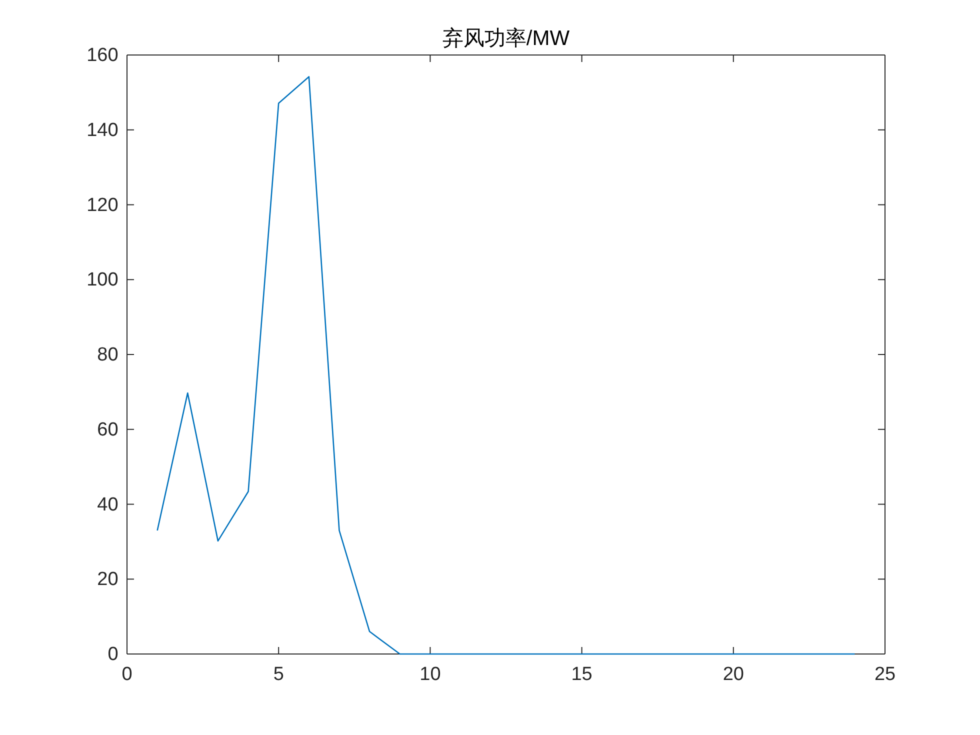 The width and height of the screenshot is (980, 735). Describe the element at coordinates (733, 674) in the screenshot. I see `x-tick-label: 20` at that location.